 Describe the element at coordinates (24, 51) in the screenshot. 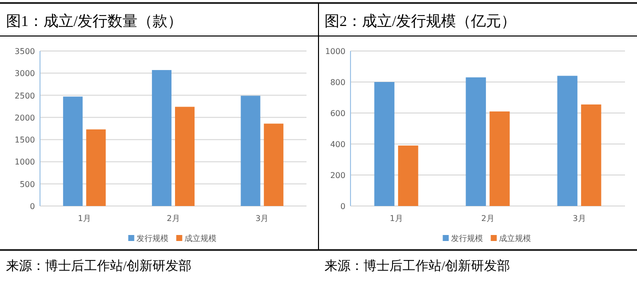

I see `y-tick-label: 3500` at that location.